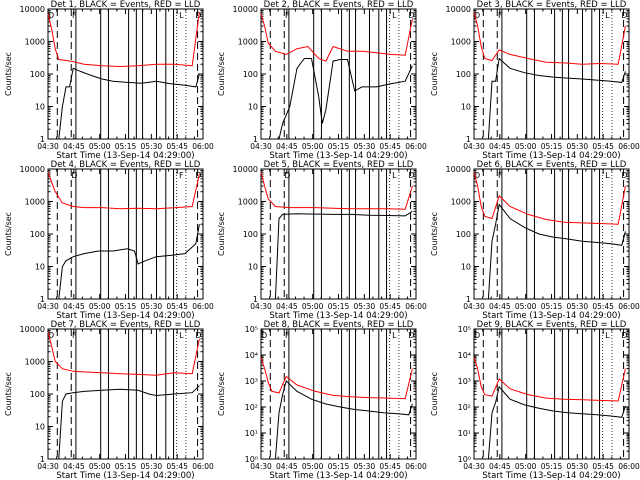 The height and width of the screenshot is (480, 640). Describe the element at coordinates (339, 325) in the screenshot. I see `chart-title: Det 8, BLACK = Events, RED = LLD` at that location.